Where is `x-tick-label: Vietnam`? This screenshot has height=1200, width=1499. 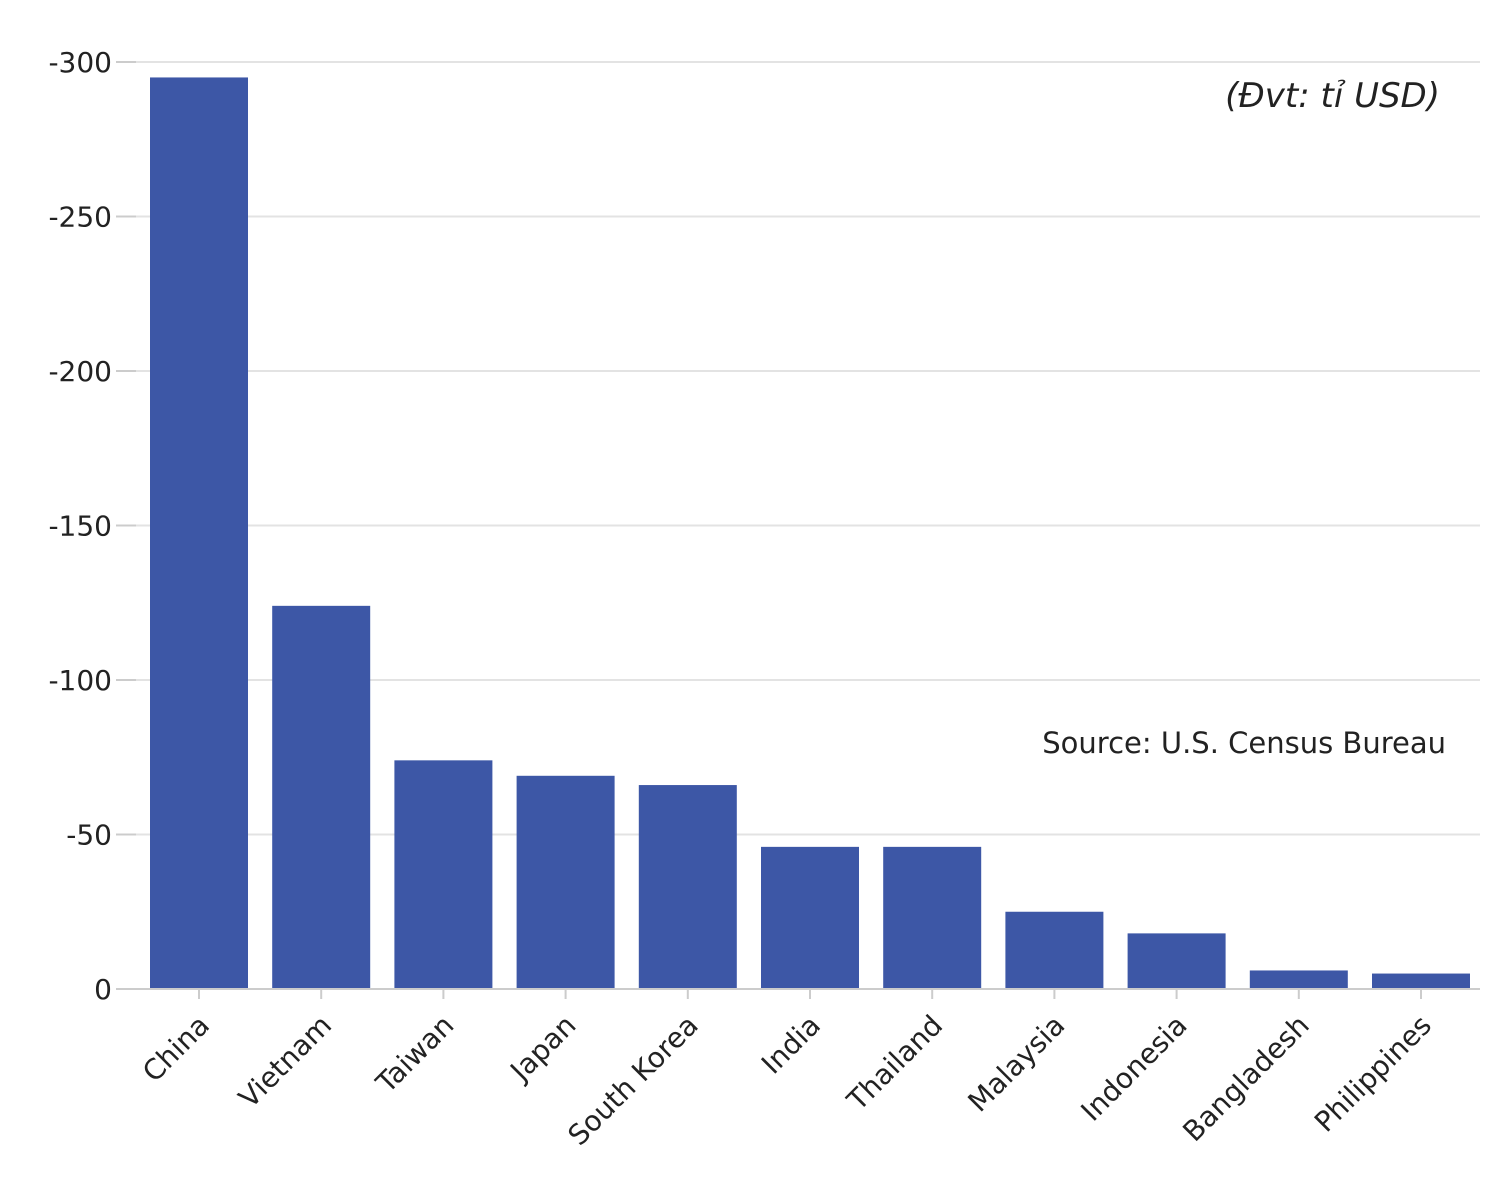
x-tick-label: Vietnam is located at coordinates (285, 1062).